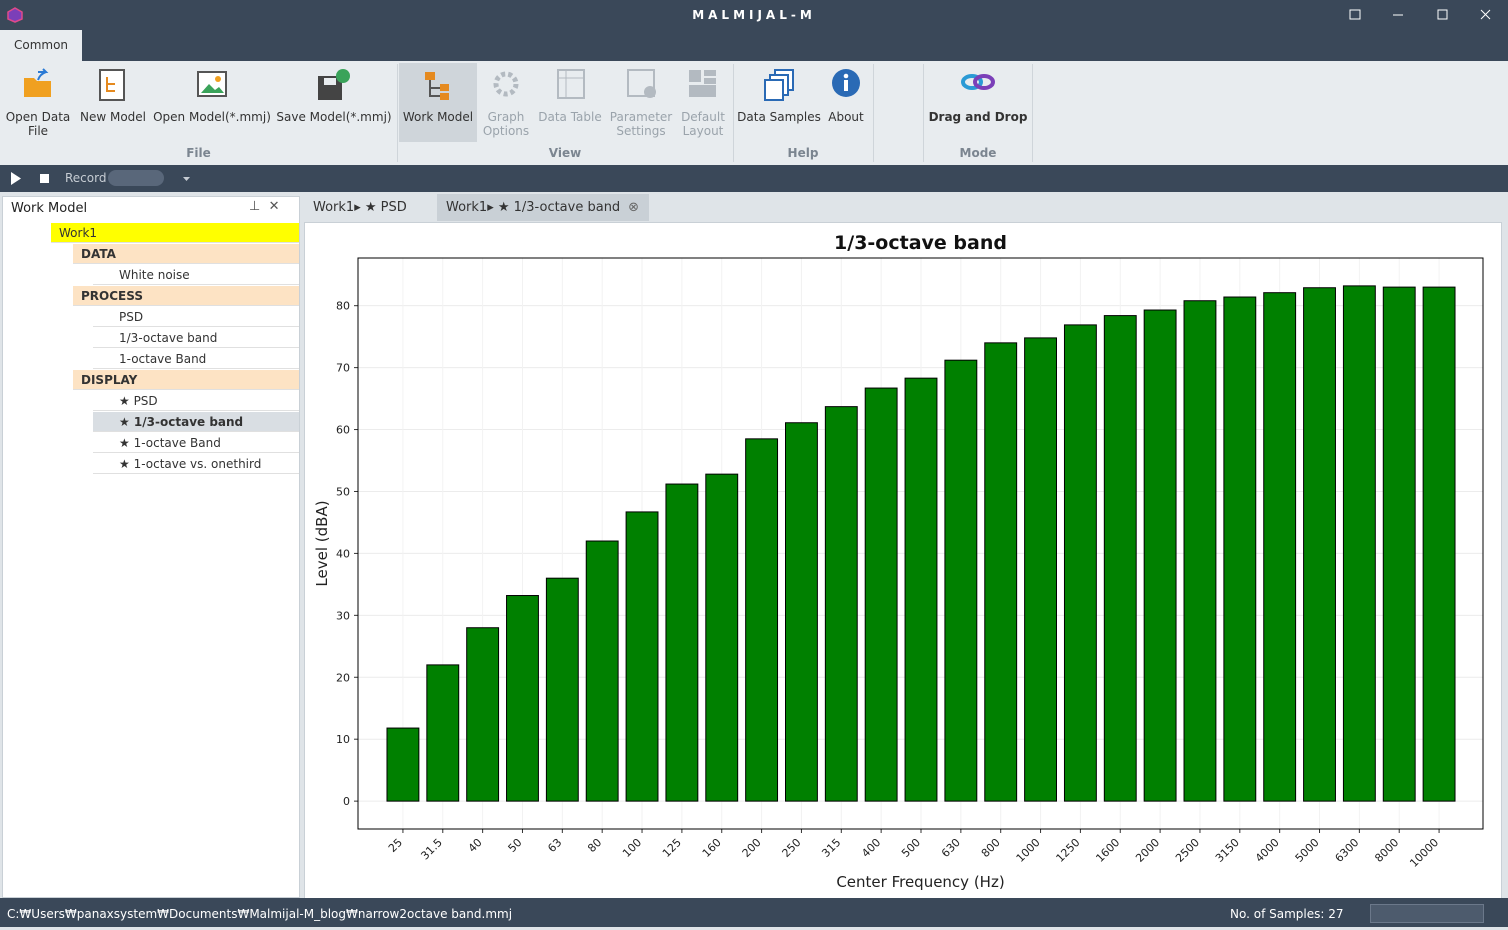 Image resolution: width=1508 pixels, height=930 pixels. What do you see at coordinates (186, 254) in the screenshot?
I see `tree-group: DATA` at bounding box center [186, 254].